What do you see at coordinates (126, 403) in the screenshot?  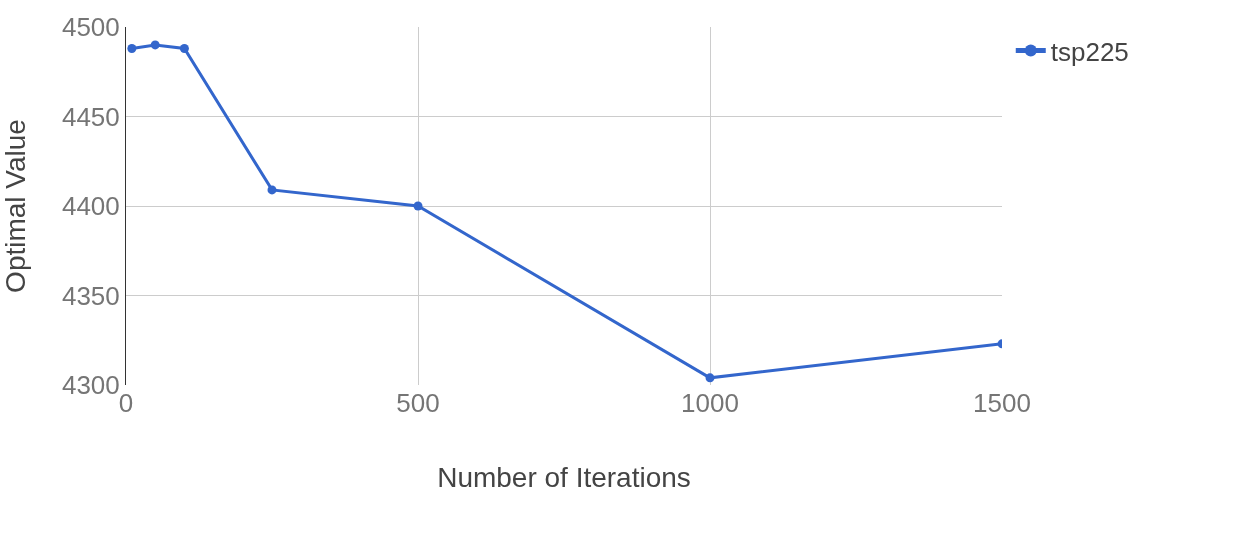 I see `x-tick-label: 0` at bounding box center [126, 403].